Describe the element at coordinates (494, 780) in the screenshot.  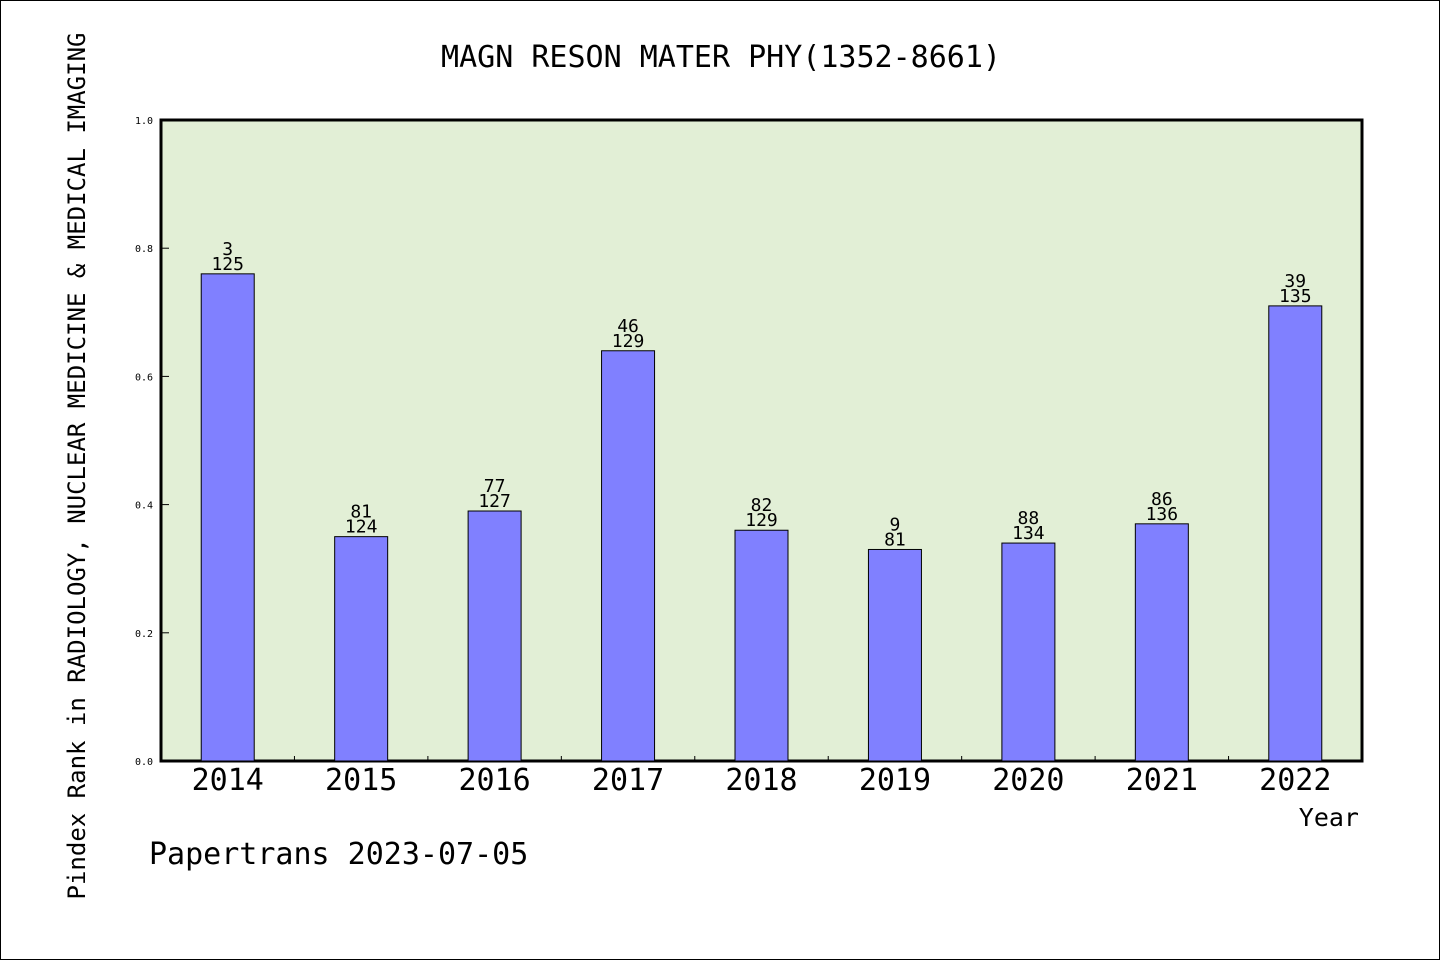
I see `x-tick-label: 2016` at that location.